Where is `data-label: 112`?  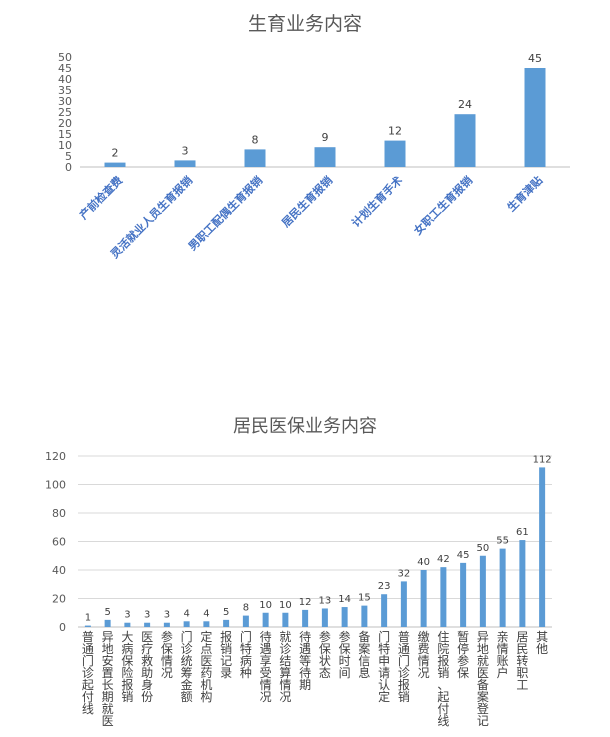
data-label: 112 is located at coordinates (542, 459).